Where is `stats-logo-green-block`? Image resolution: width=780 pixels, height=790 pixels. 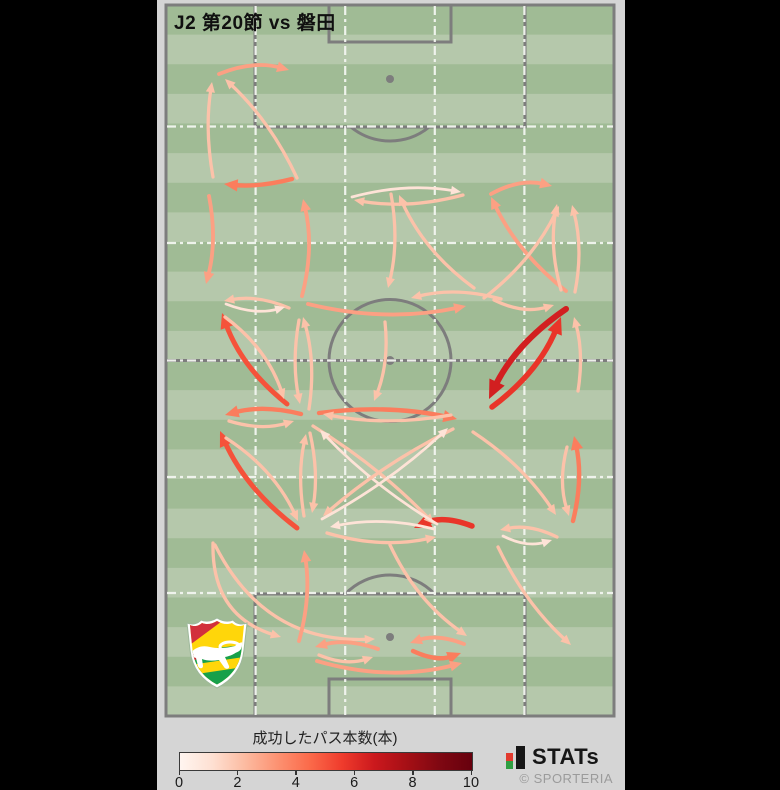
stats-logo-green-block is located at coordinates (509, 765).